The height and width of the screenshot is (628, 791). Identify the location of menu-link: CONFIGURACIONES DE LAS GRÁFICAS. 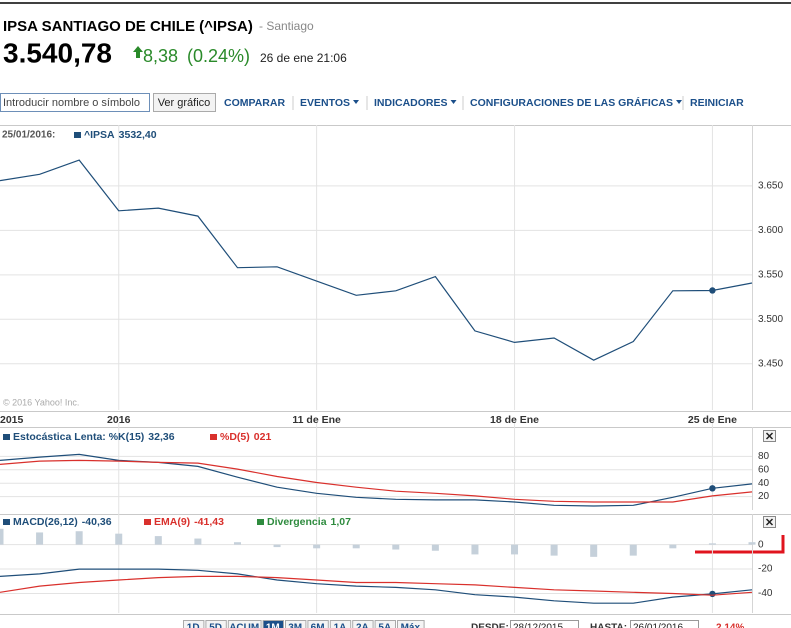
(571, 102).